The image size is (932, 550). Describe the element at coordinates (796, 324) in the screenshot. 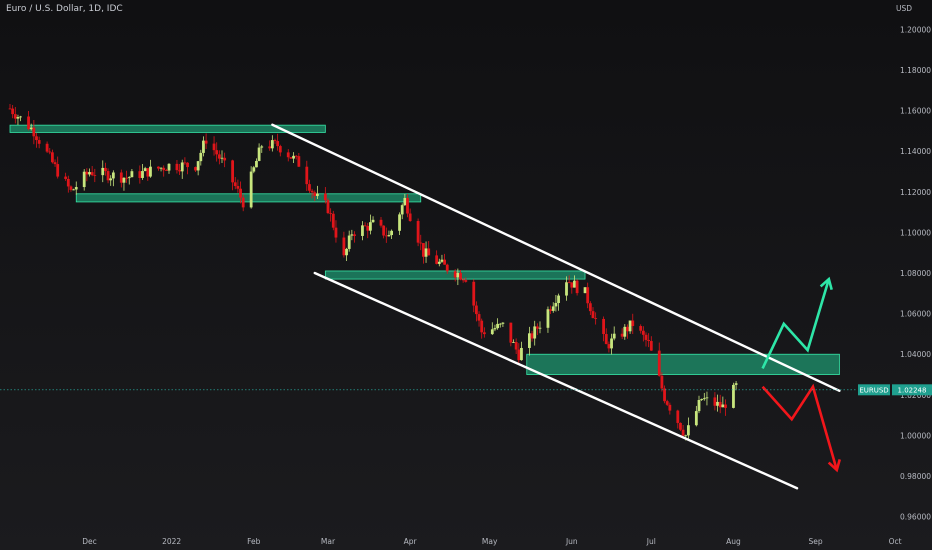

I see `bullish-projection-path` at that location.